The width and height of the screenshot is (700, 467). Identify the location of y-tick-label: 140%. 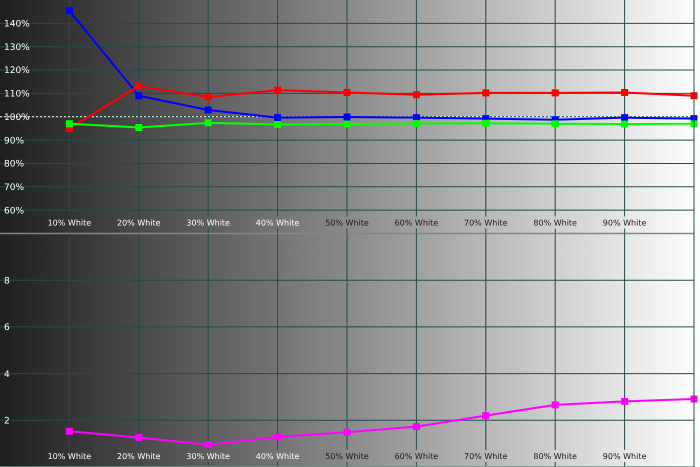
(17, 25).